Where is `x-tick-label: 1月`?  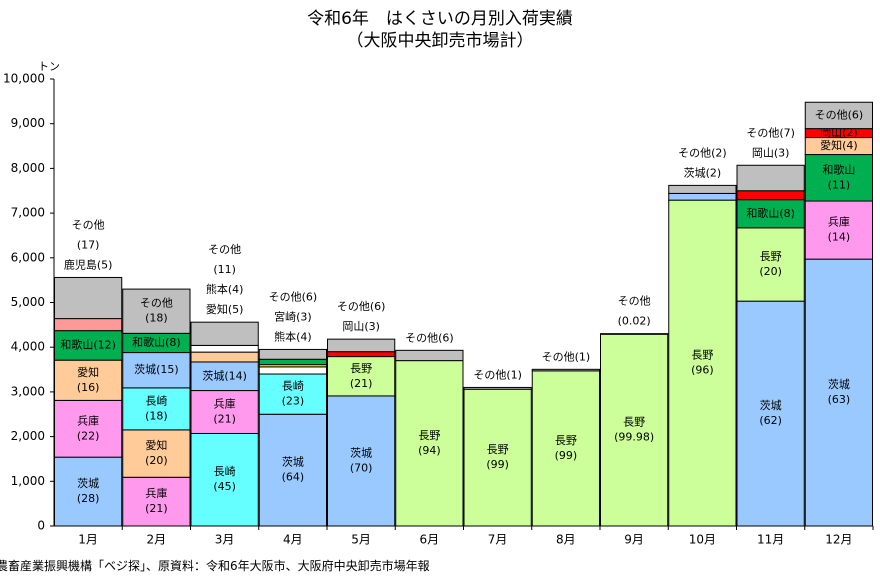 x-tick-label: 1月 is located at coordinates (88, 540).